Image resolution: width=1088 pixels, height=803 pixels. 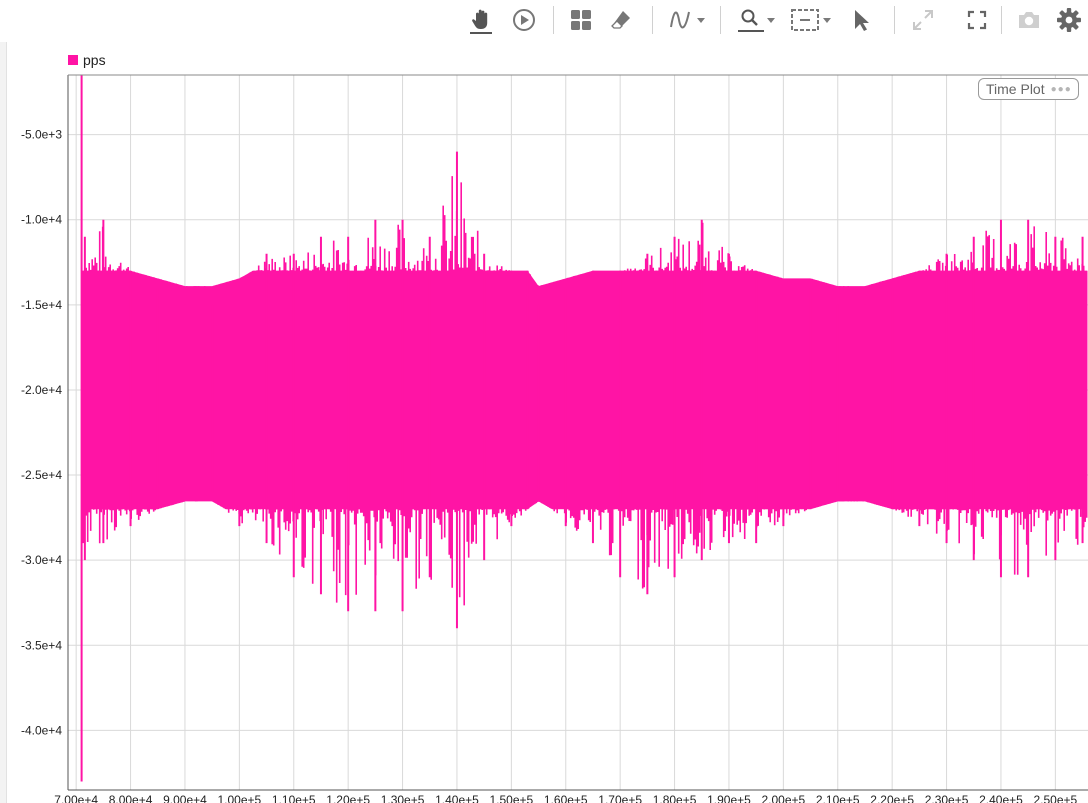 I want to click on x-tick-label: 2.20e+5, so click(x=892, y=798).